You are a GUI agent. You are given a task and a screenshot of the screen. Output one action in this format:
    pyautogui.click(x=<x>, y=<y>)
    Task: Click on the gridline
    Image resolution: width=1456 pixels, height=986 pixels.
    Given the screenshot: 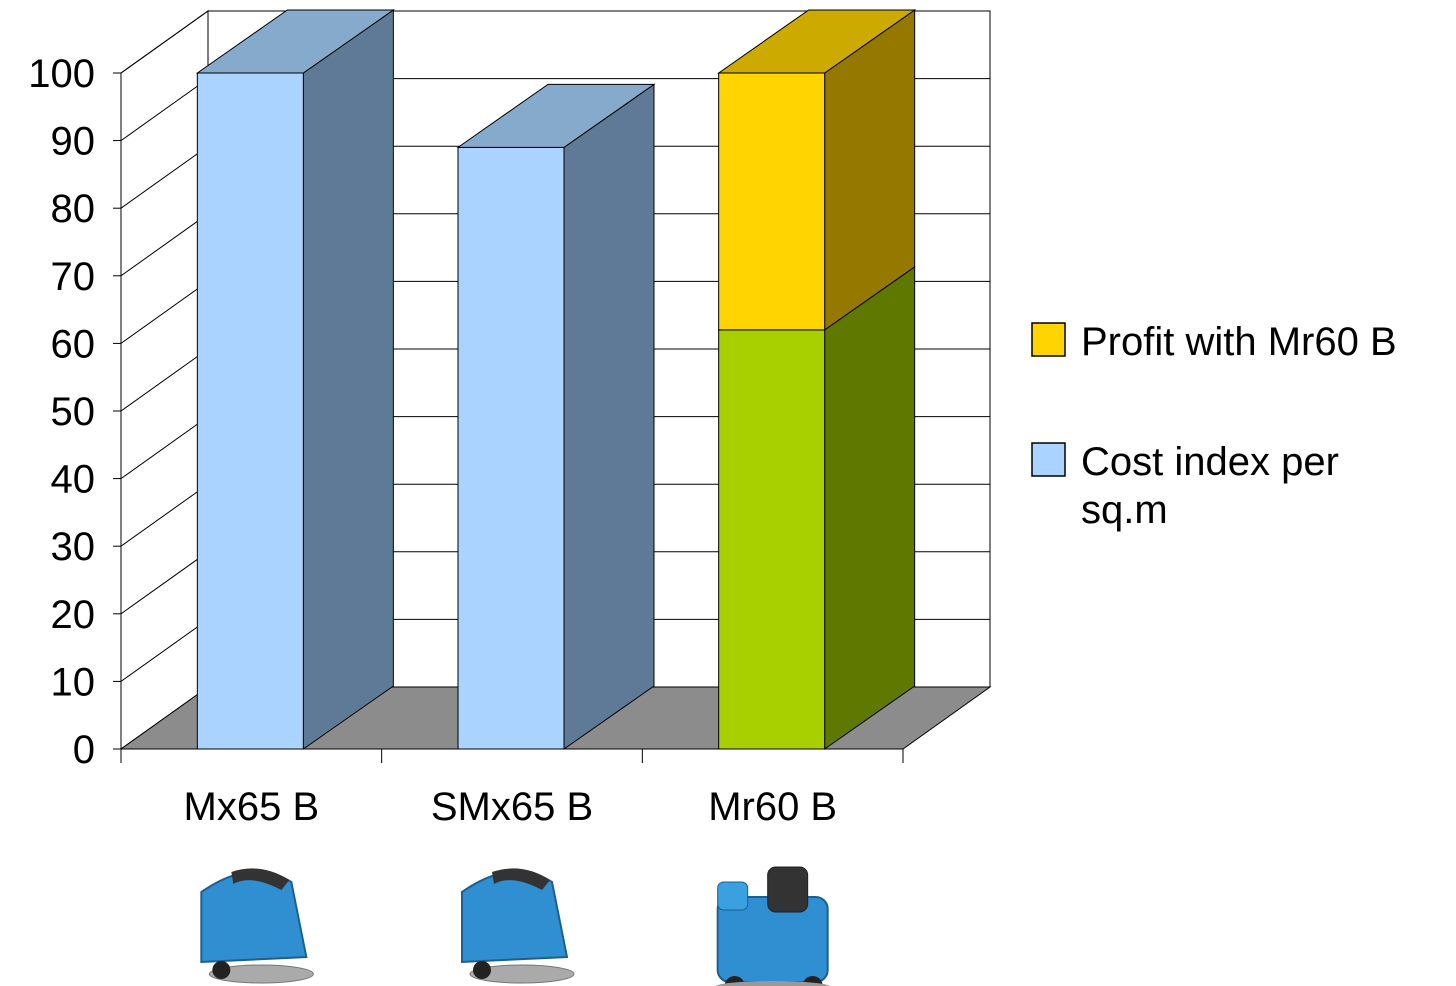 What is the action you would take?
    pyautogui.click(x=555, y=42)
    